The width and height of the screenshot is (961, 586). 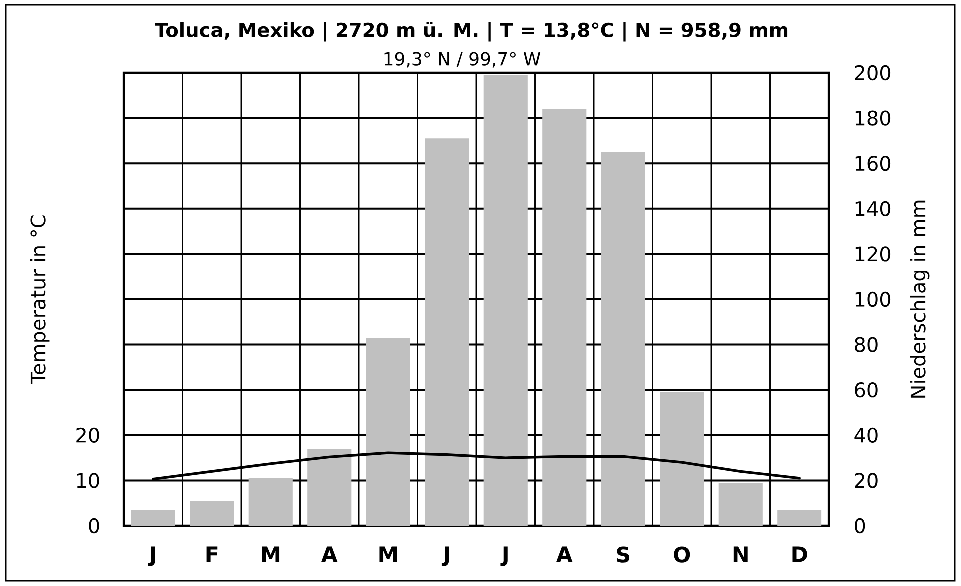 What do you see at coordinates (873, 208) in the screenshot?
I see `y2-tick-label: 140` at bounding box center [873, 208].